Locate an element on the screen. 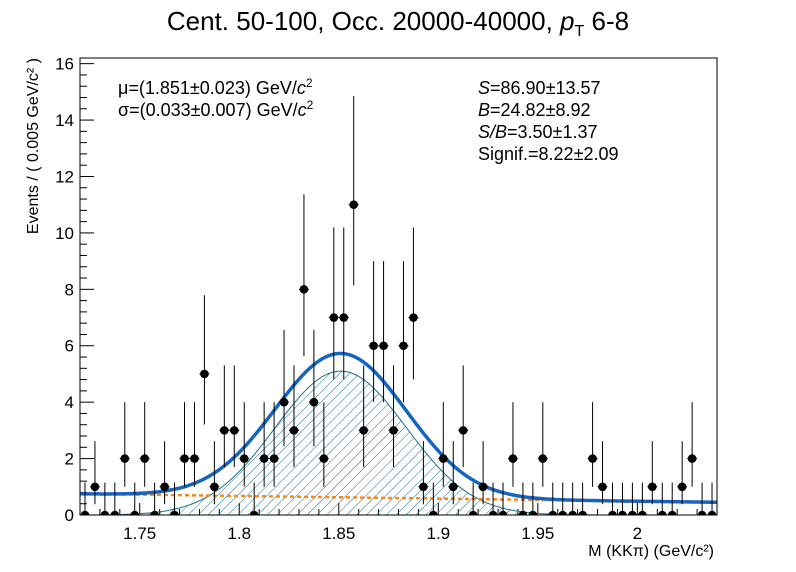 The width and height of the screenshot is (796, 572). x-tick-label: 2 is located at coordinates (637, 533).